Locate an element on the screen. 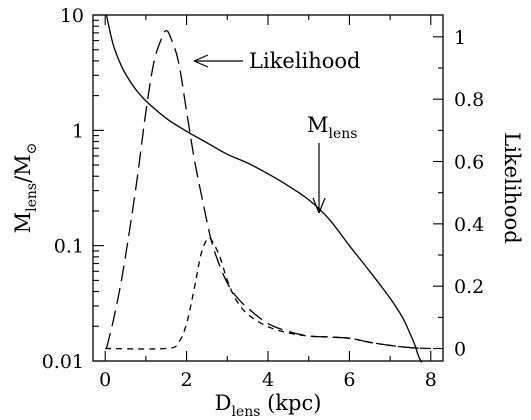 Image resolution: width=531 pixels, height=420 pixels. y-left-tick-label: 0.1 is located at coordinates (69, 247).